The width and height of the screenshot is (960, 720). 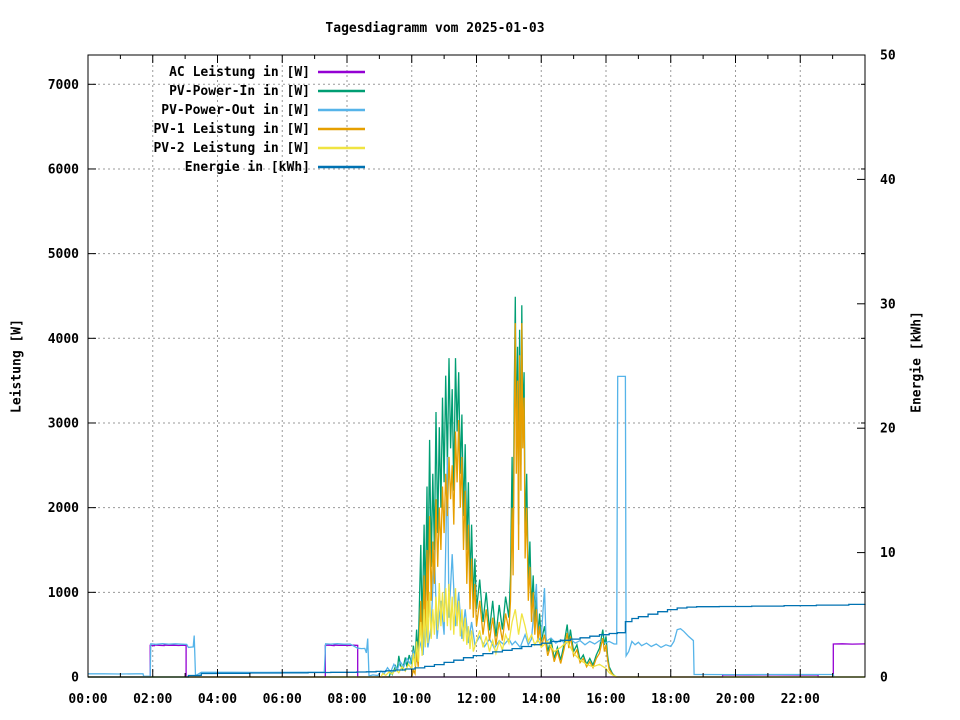 I want to click on x-tick-label: 16:00, so click(x=605, y=699).